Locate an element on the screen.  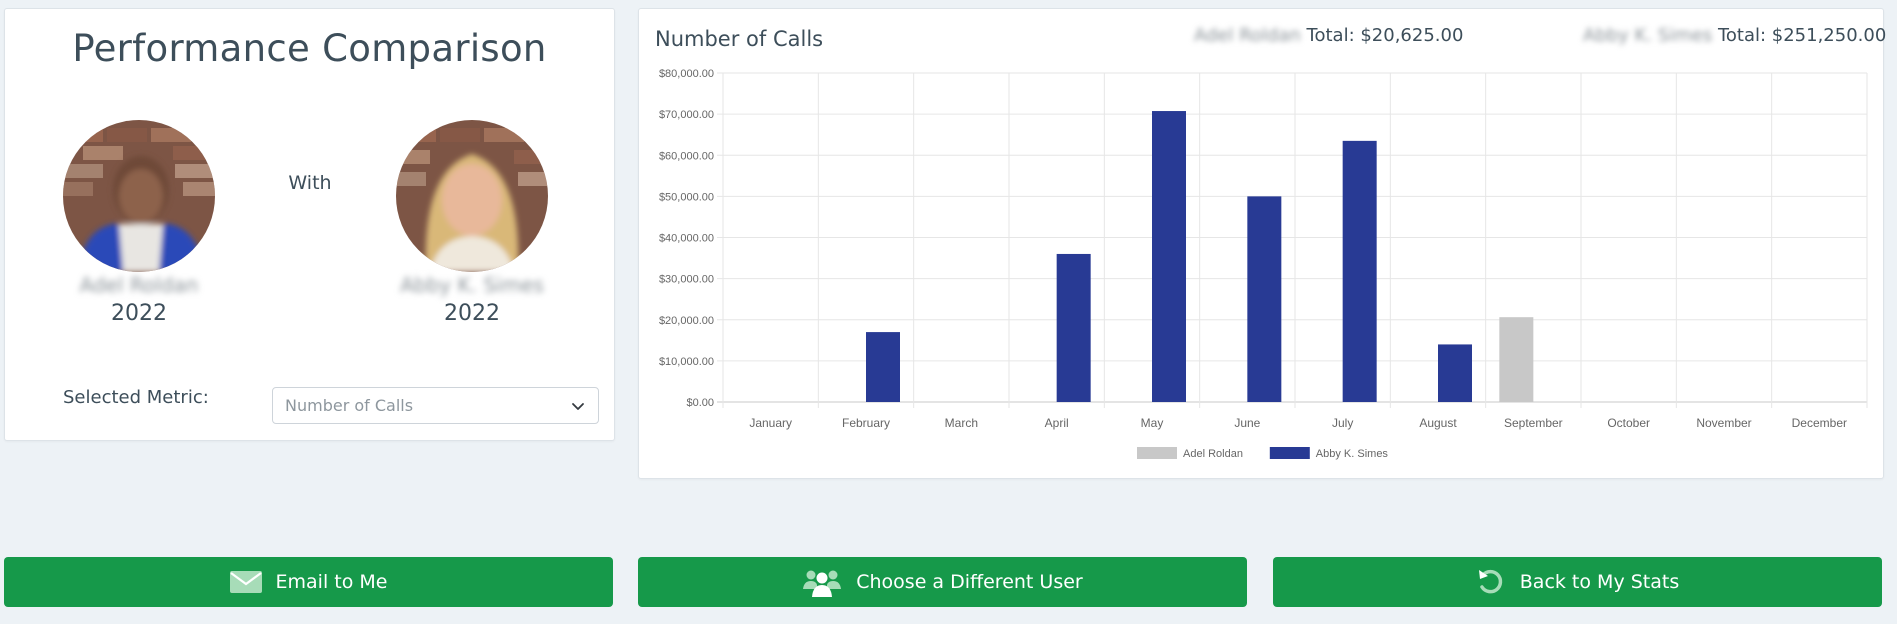
x-tick-label: December is located at coordinates (1819, 423).